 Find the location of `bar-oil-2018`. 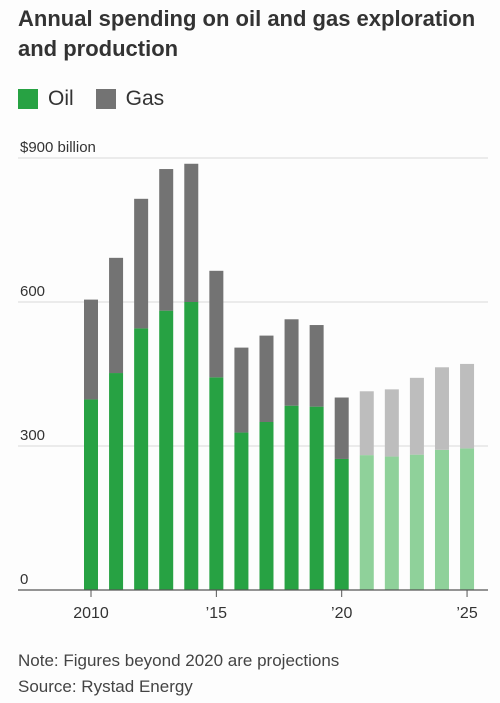

bar-oil-2018 is located at coordinates (291, 497).